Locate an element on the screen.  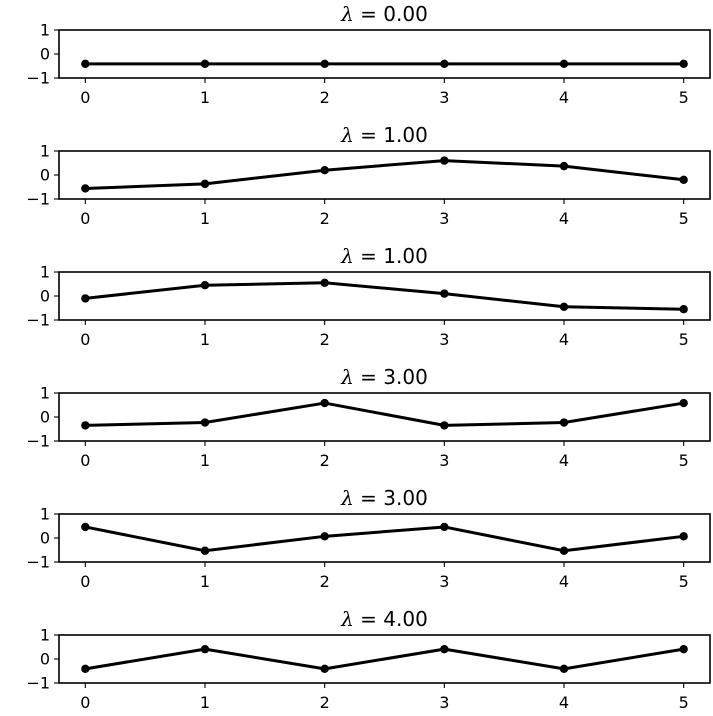
subplot-3: λ = 1.00 1 0 −1 0 1 2 3 4 5 is located at coordinates (368, 296).